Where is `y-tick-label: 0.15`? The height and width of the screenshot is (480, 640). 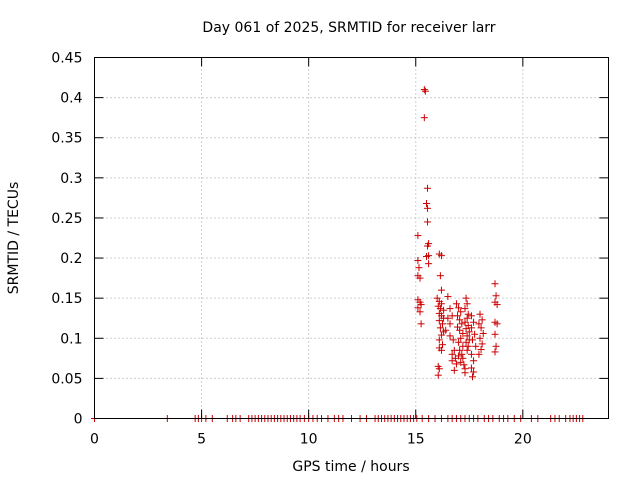 y-tick-label: 0.15 is located at coordinates (66, 299).